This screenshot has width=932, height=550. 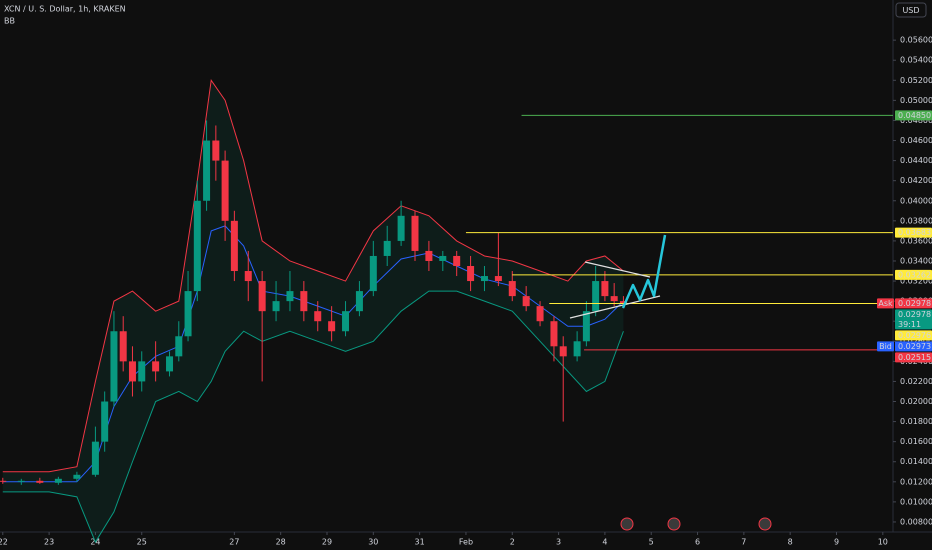 What do you see at coordinates (916, 341) in the screenshot?
I see `y-tick-label: 0.02600` at bounding box center [916, 341].